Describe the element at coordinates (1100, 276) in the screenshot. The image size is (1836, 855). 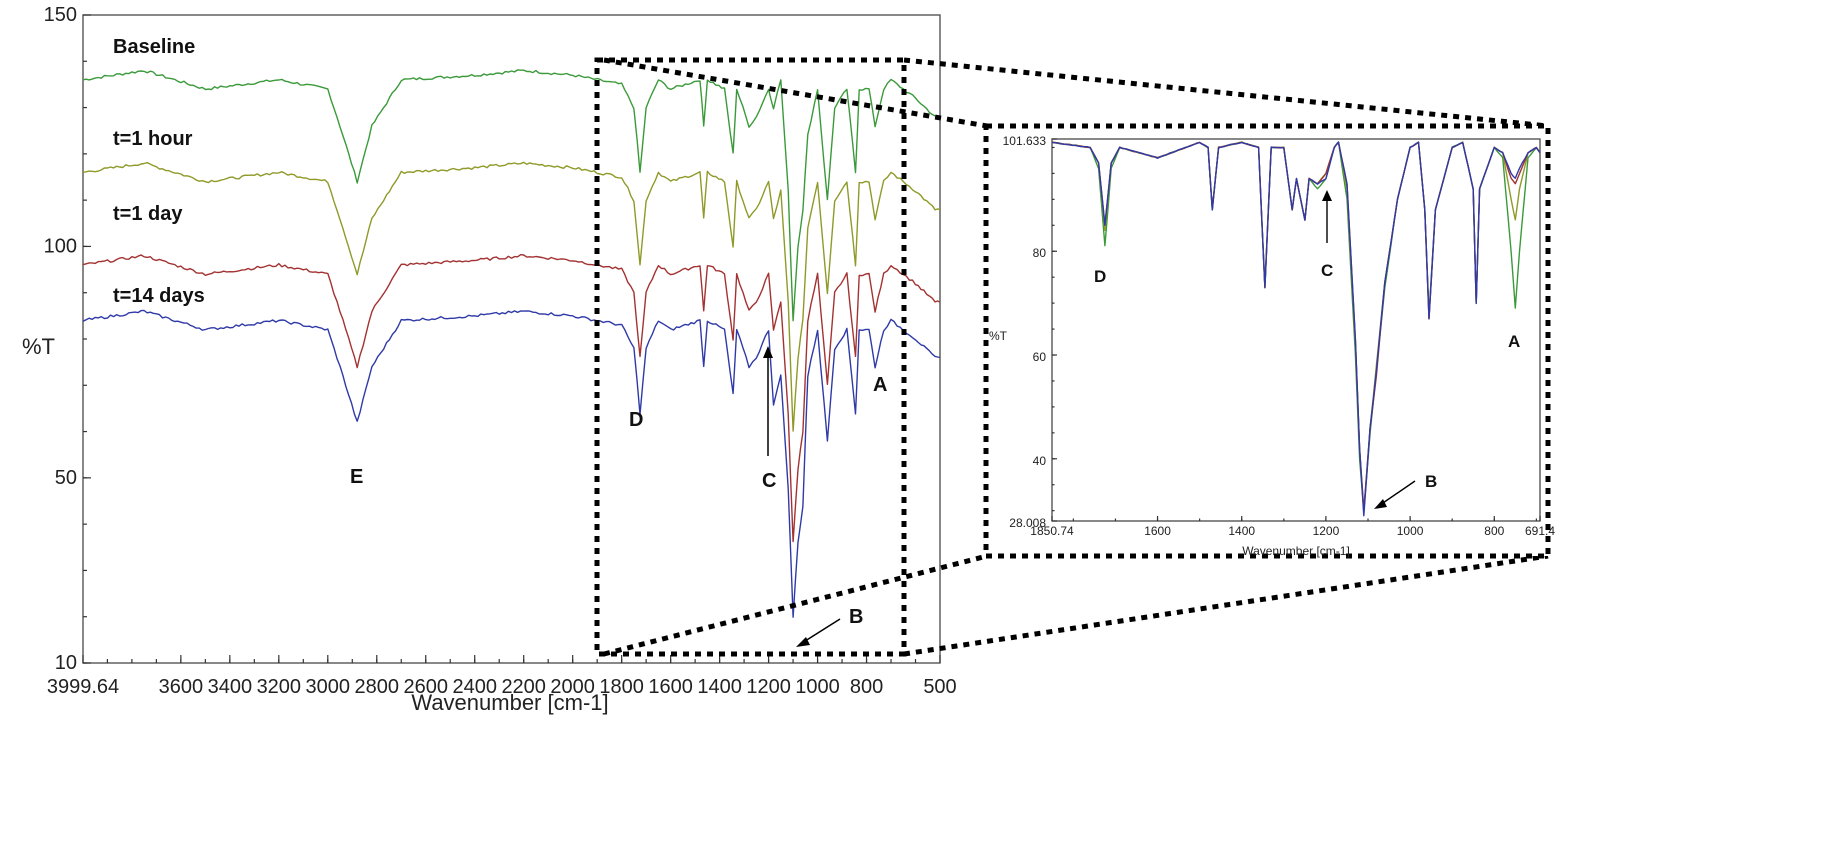
I see `inset-band-label-d: D` at that location.